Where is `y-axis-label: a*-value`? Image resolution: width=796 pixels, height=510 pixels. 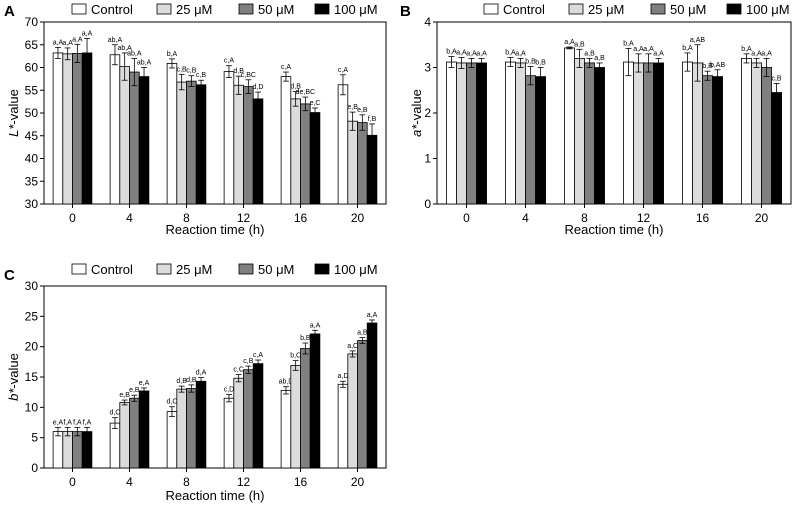
y-axis-label: a*-value is located at coordinates (416, 113).